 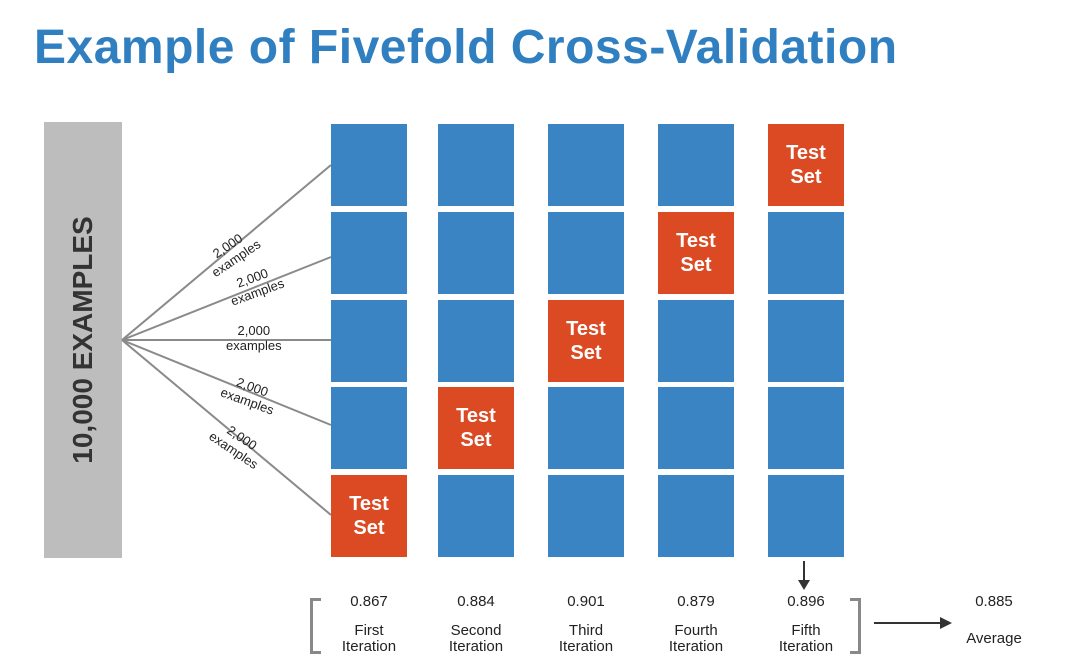 I want to click on iteration-label: Third Iteration, so click(x=586, y=638).